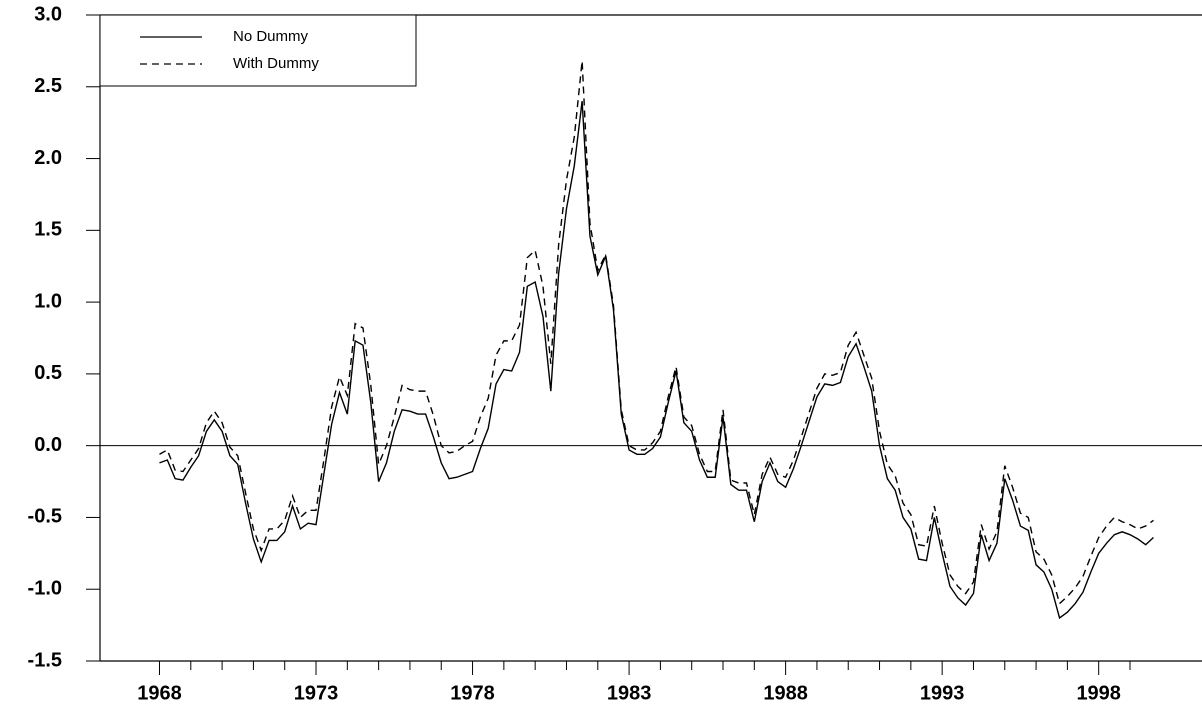 The width and height of the screenshot is (1202, 718). I want to click on y-tick-label: -1.0, so click(45, 589).